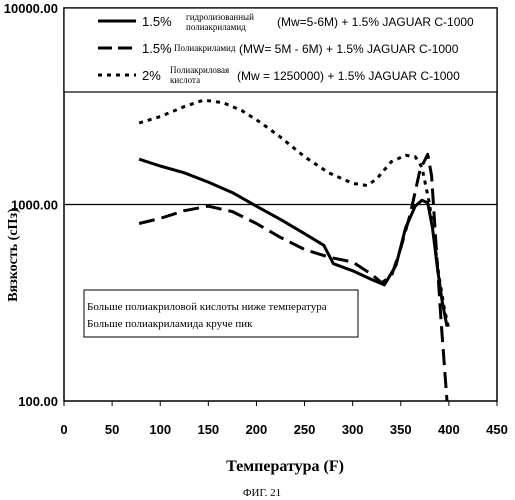  Describe the element at coordinates (112, 429) in the screenshot. I see `x-tick-label: 50` at that location.